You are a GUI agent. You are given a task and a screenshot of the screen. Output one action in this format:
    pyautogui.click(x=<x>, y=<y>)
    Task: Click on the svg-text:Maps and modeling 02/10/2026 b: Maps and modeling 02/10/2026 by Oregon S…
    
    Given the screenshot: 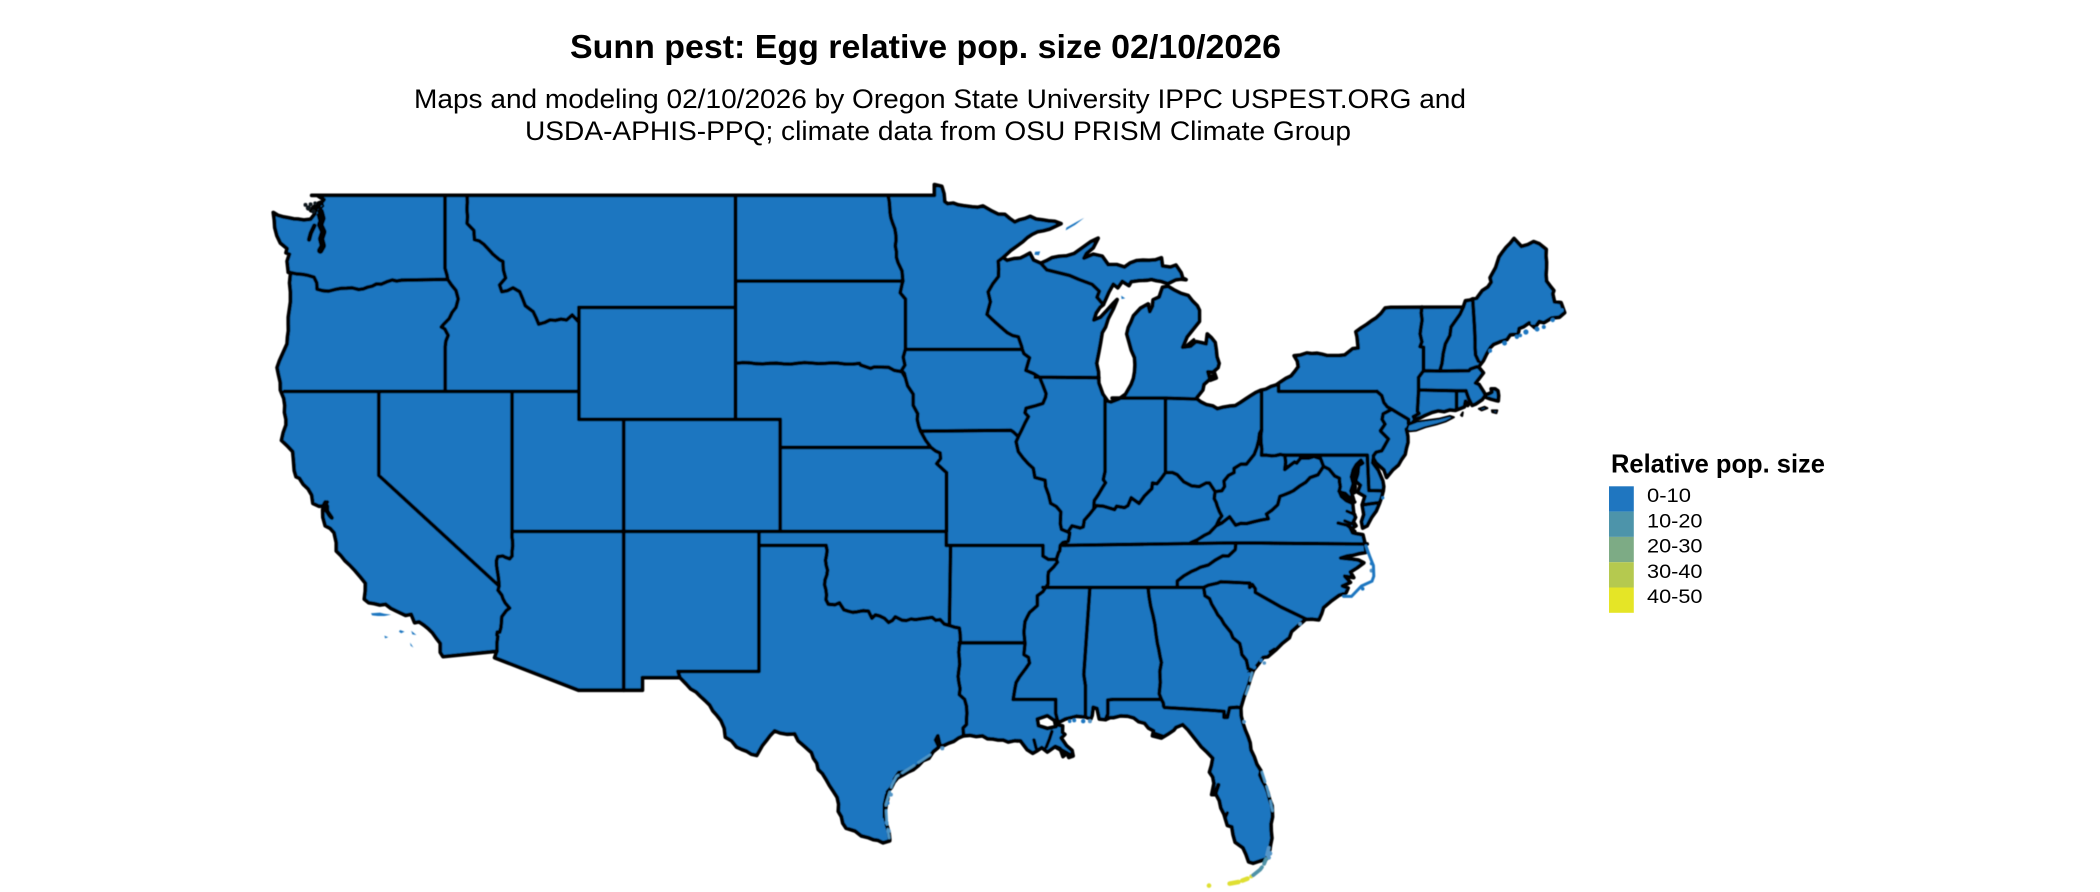 What is the action you would take?
    pyautogui.click(x=940, y=99)
    